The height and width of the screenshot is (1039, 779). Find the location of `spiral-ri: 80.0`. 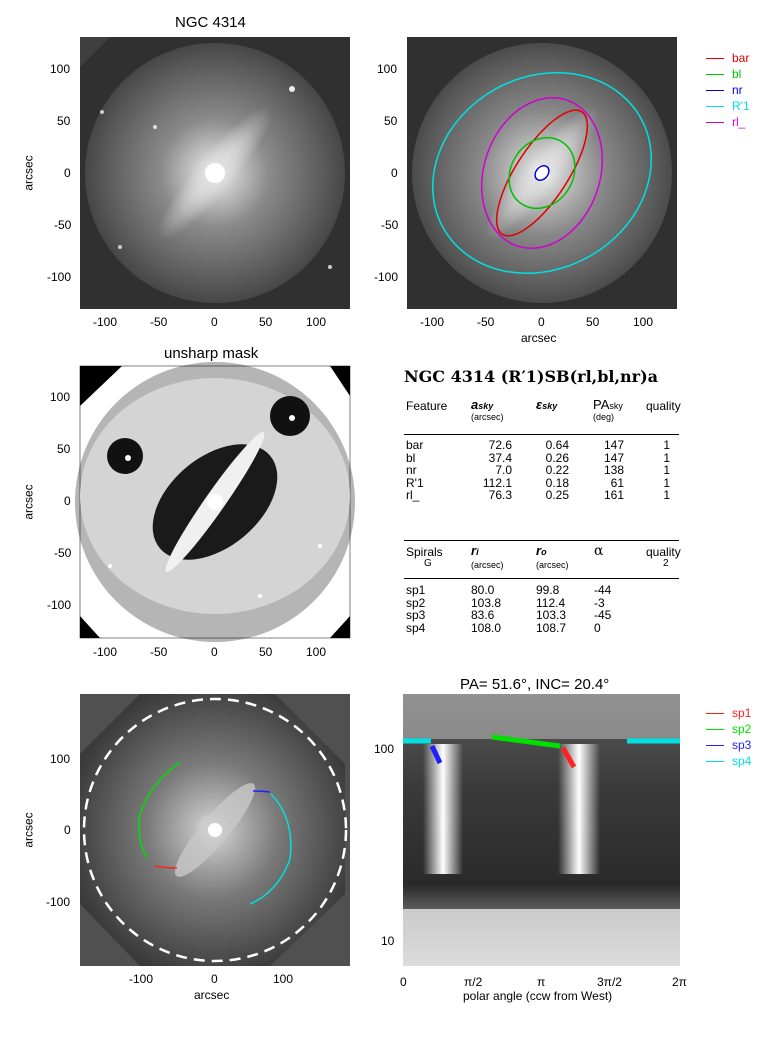

spiral-ri: 80.0 is located at coordinates (483, 590).